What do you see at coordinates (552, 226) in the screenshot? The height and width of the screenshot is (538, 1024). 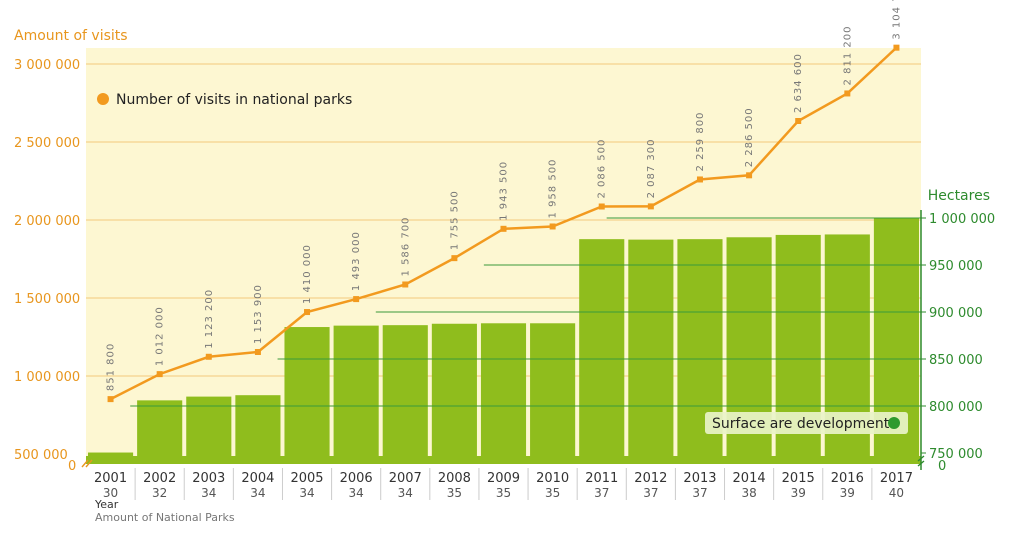 I see `visits-point-2010` at bounding box center [552, 226].